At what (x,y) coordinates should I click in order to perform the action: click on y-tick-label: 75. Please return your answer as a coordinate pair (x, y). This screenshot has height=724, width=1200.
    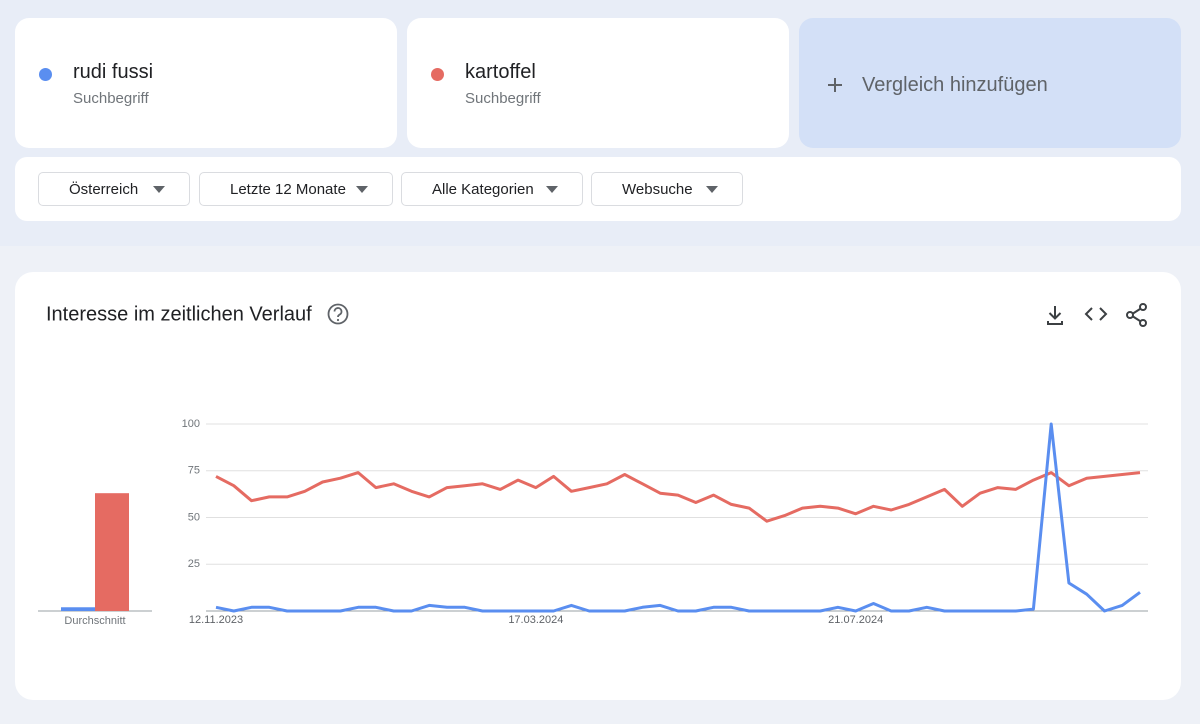
    Looking at the image, I should click on (194, 471).